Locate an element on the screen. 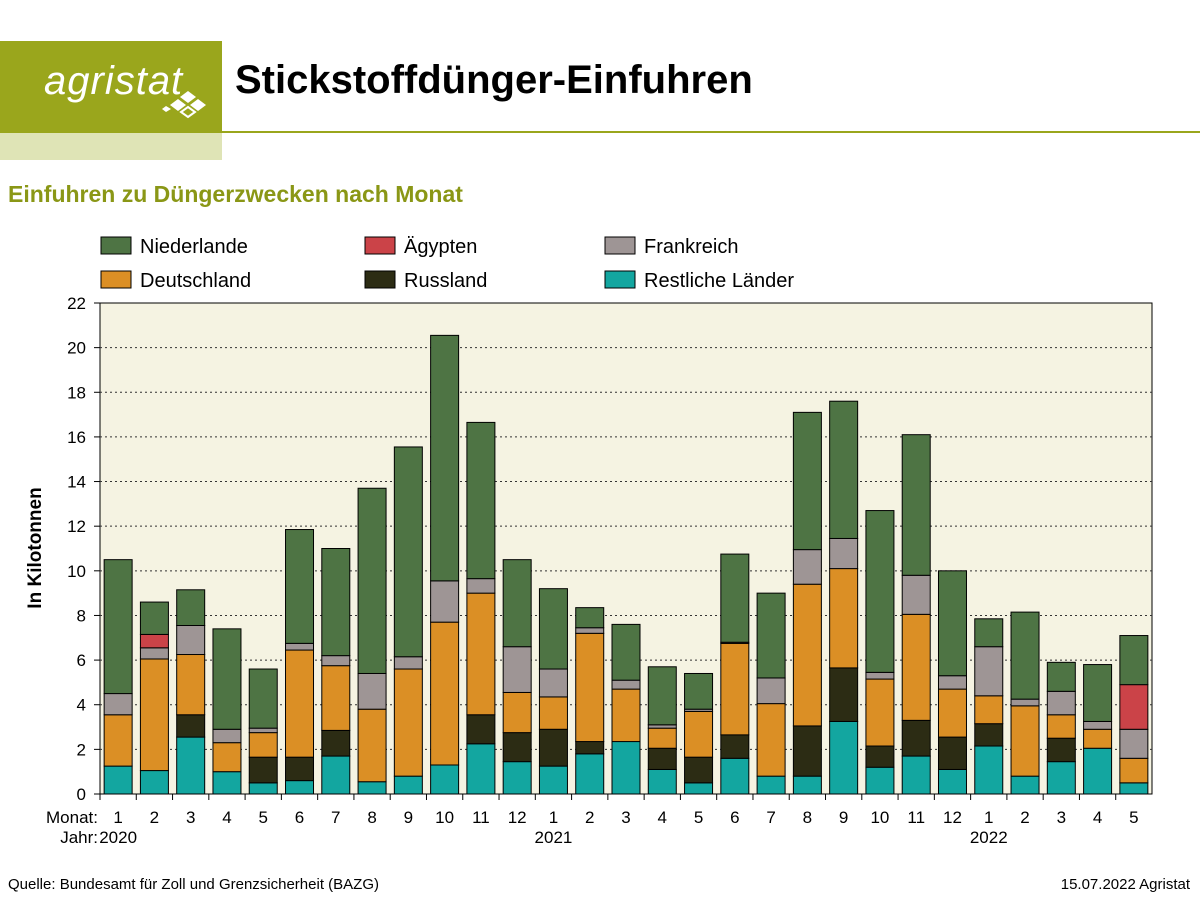 The height and width of the screenshot is (900, 1200). legend-label: Russland is located at coordinates (445, 281).